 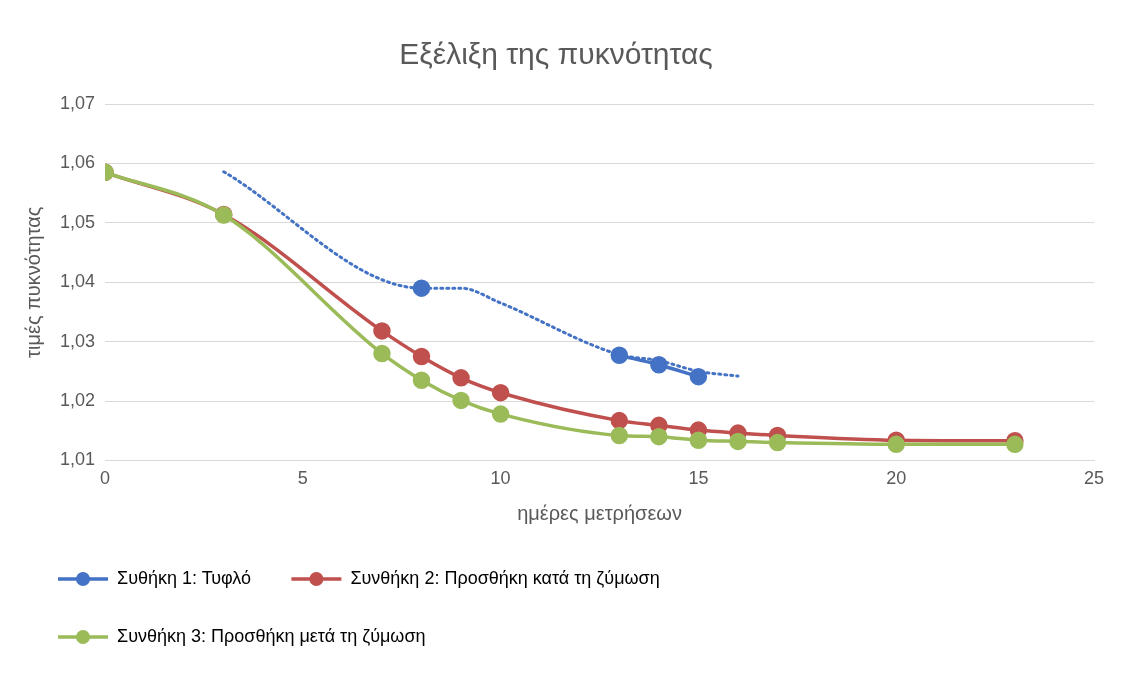 I want to click on legend-label: Συθήκη 1: Τυφλό, so click(x=184, y=577).